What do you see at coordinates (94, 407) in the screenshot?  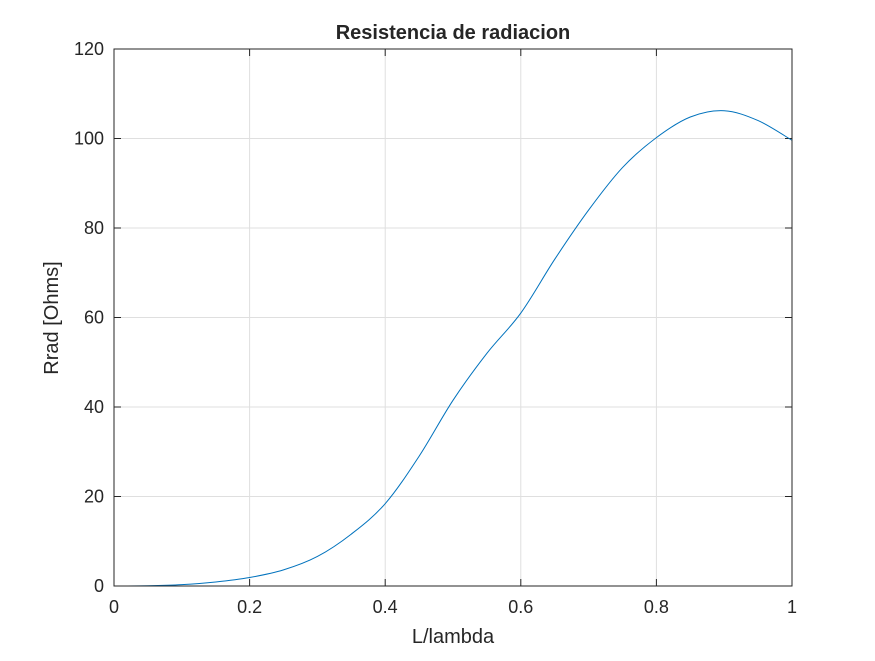 I see `y-tick-label: 40` at bounding box center [94, 407].